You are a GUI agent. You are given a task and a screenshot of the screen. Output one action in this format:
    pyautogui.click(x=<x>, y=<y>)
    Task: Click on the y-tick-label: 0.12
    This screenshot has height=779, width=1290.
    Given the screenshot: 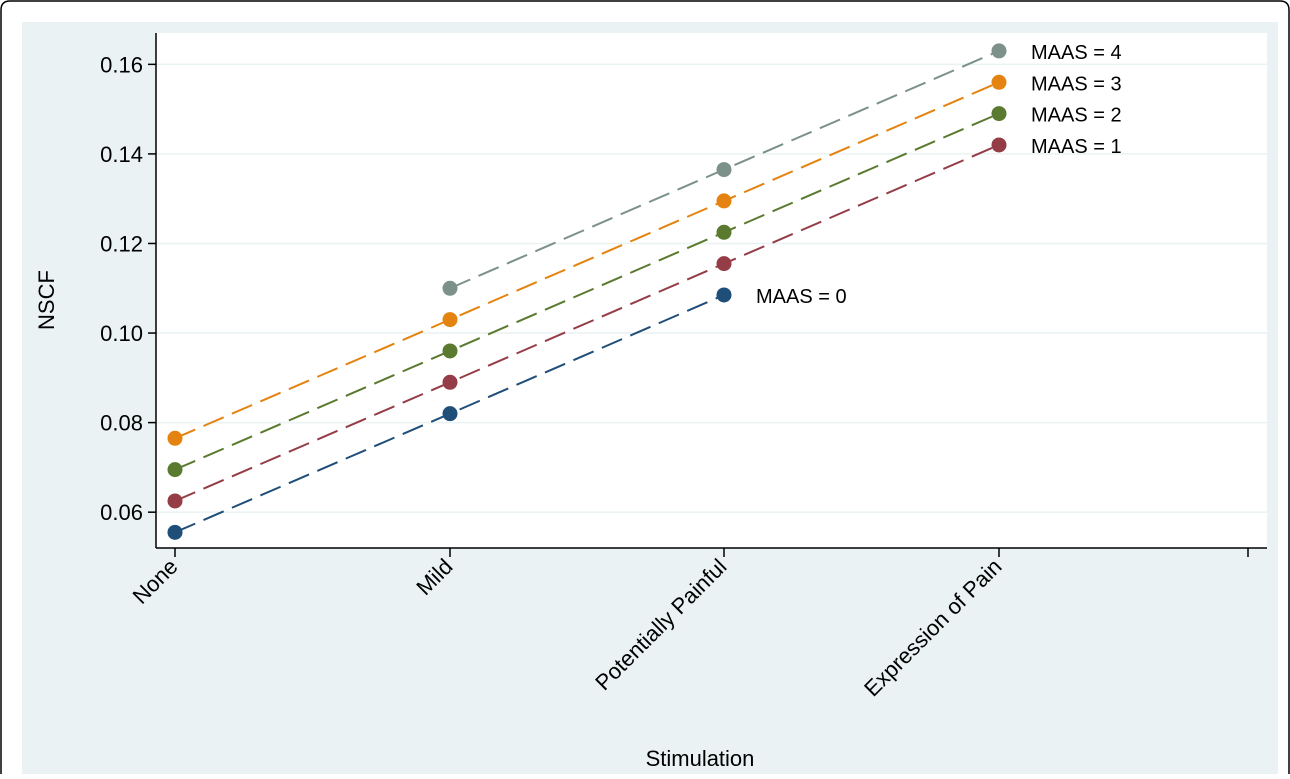 What is the action you would take?
    pyautogui.click(x=121, y=243)
    